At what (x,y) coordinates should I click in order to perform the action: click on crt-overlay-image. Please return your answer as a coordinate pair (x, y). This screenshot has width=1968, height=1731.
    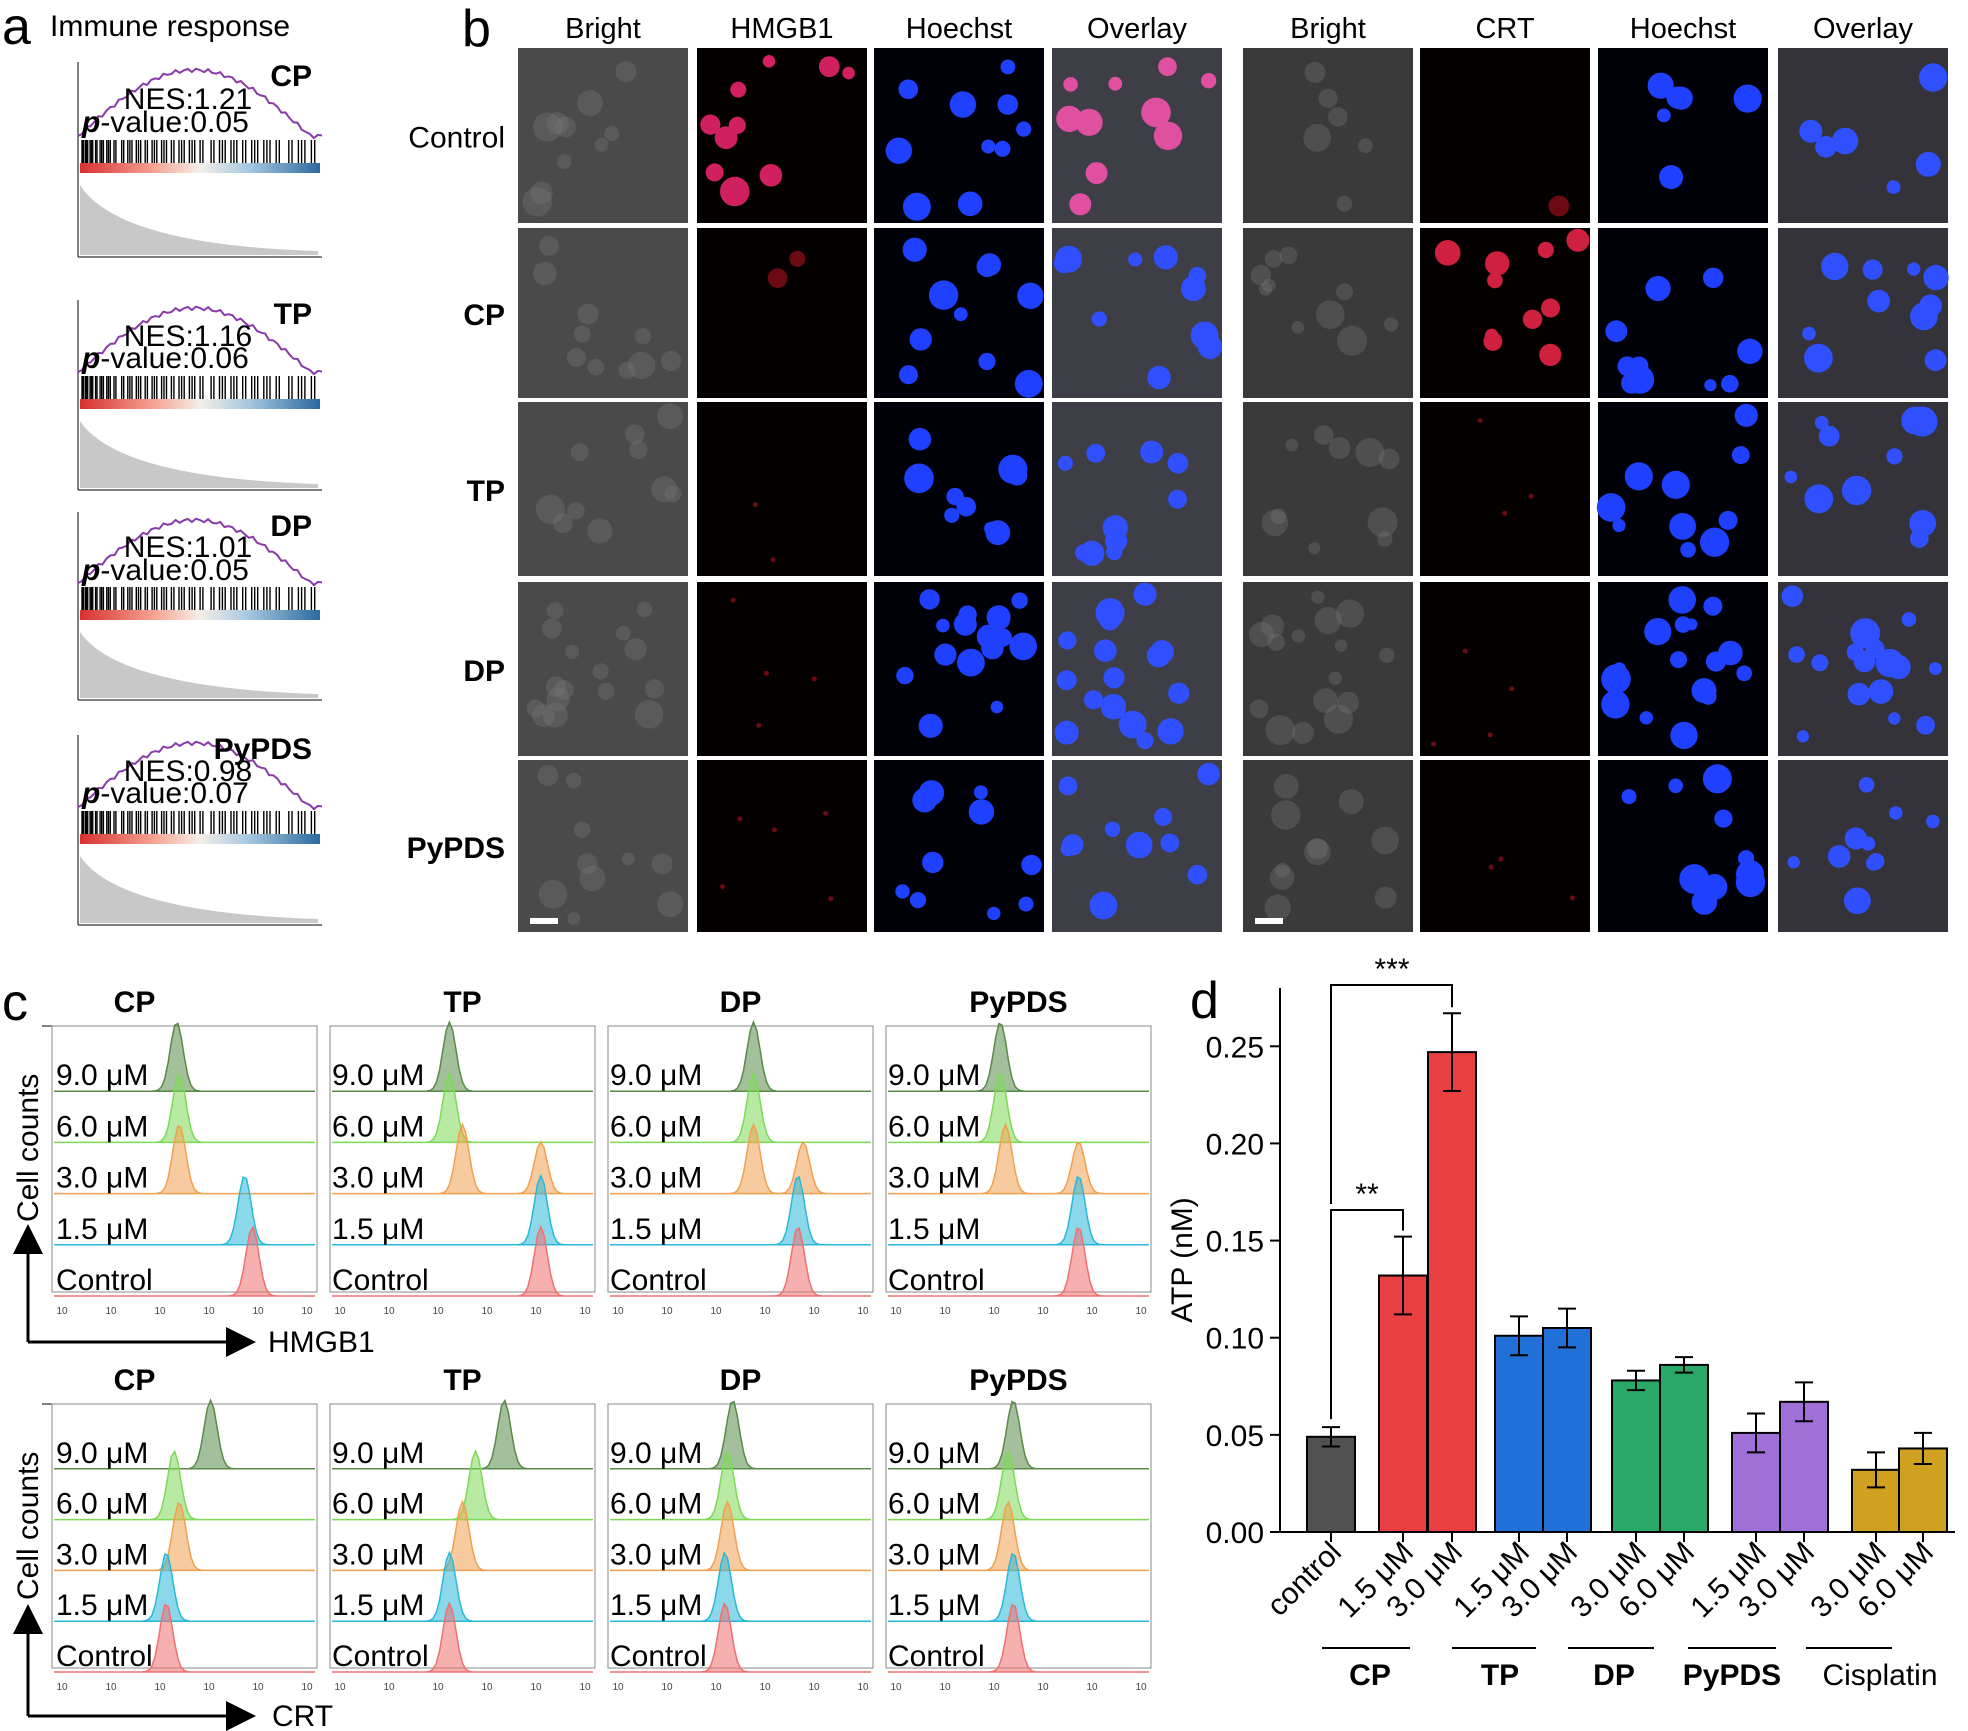
    Looking at the image, I should click on (1863, 135).